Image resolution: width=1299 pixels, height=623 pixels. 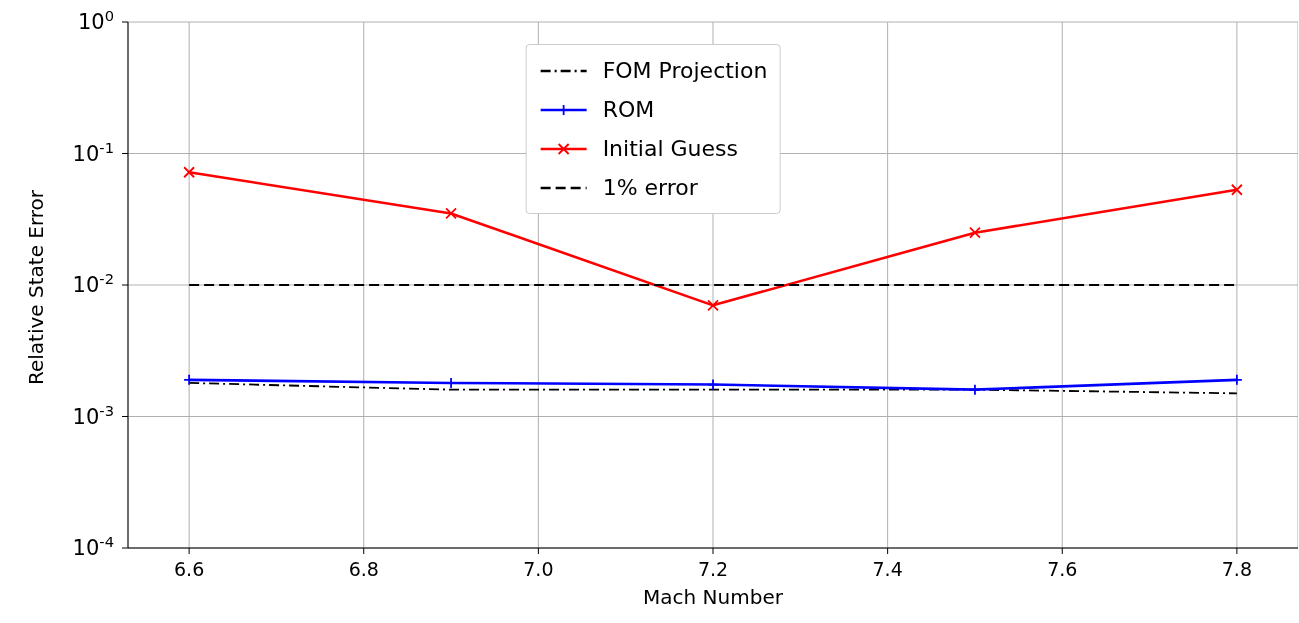 I want to click on x-tick-label: 7.2, so click(x=713, y=569).